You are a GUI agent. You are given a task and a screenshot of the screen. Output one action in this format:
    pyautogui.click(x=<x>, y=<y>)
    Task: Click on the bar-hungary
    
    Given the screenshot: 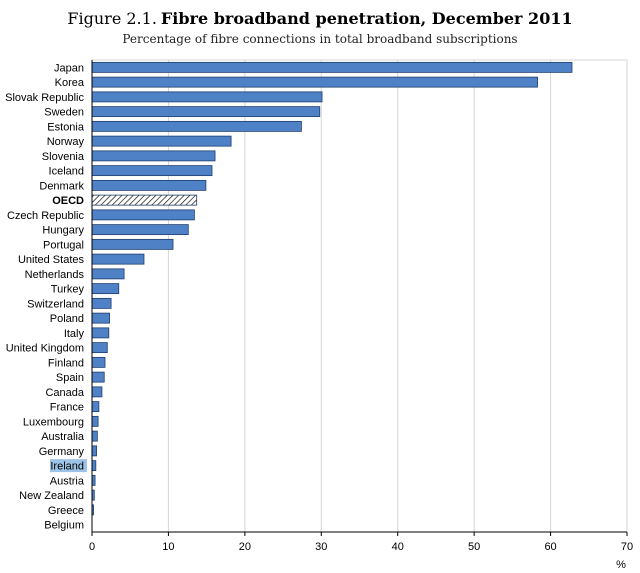 What is the action you would take?
    pyautogui.click(x=140, y=230)
    